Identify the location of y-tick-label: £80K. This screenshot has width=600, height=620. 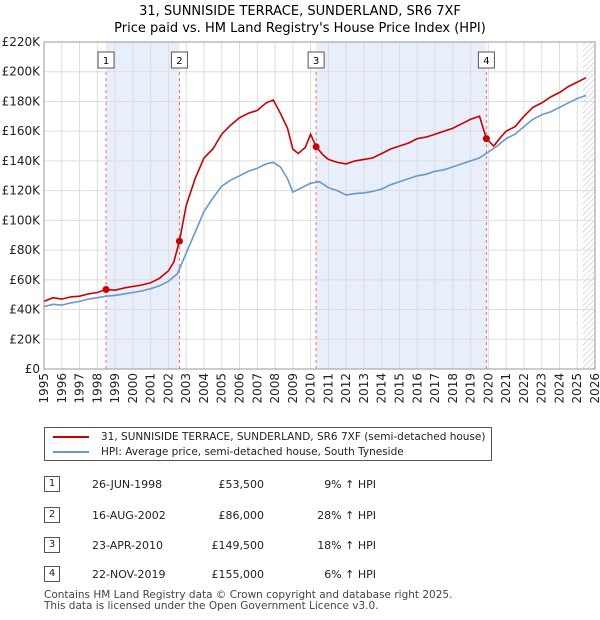
(25, 250).